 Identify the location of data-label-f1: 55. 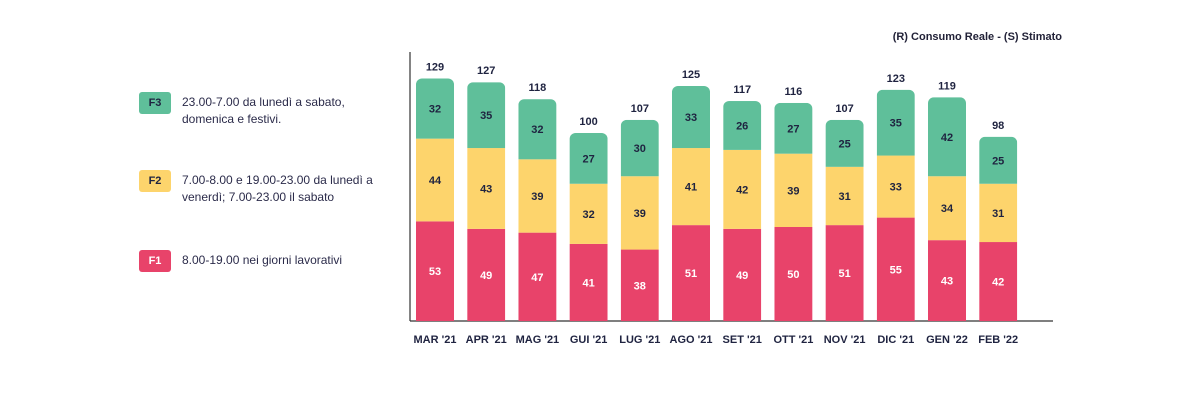
(896, 270).